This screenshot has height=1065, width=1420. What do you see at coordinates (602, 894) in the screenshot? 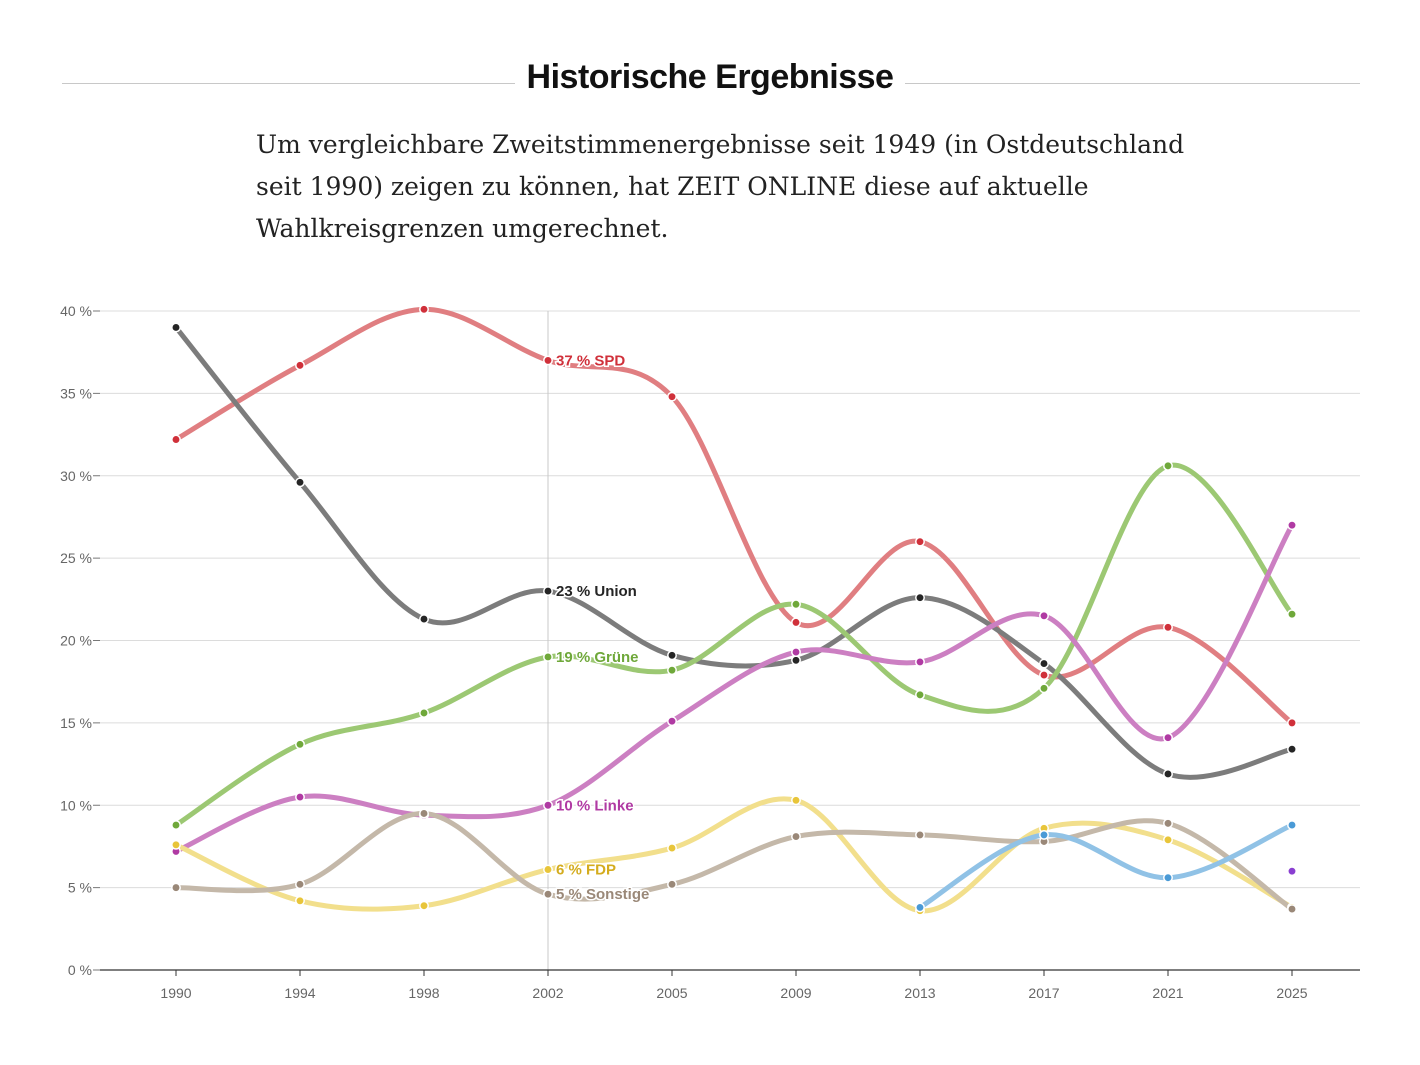
I see `series-label-sonstige: 5 % Sonstige` at bounding box center [602, 894].